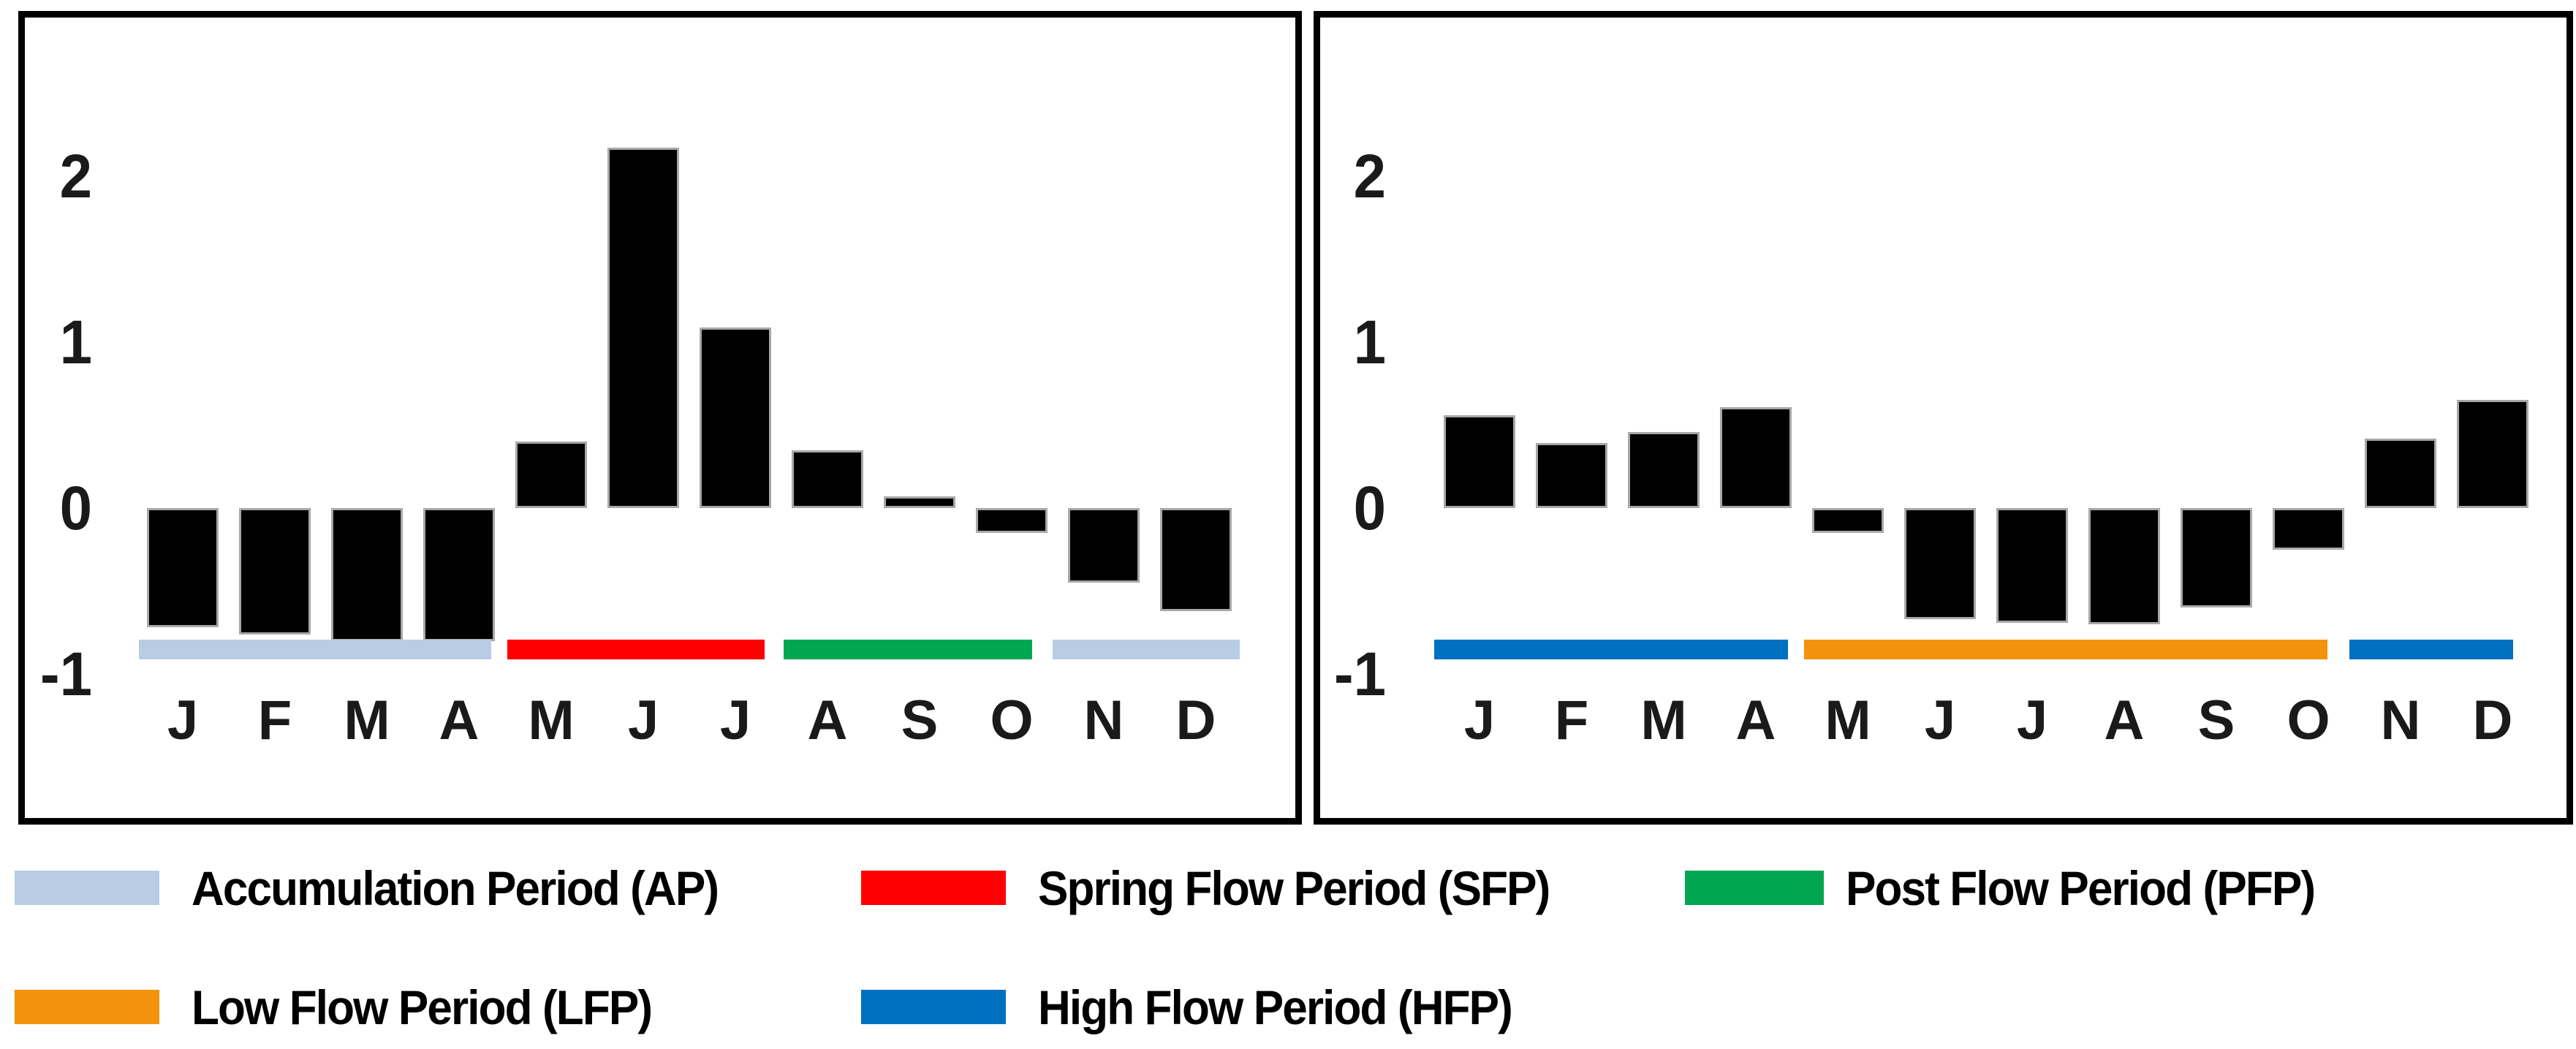 The width and height of the screenshot is (2576, 1049). I want to click on y-tick-label-left-0: 0, so click(75, 508).